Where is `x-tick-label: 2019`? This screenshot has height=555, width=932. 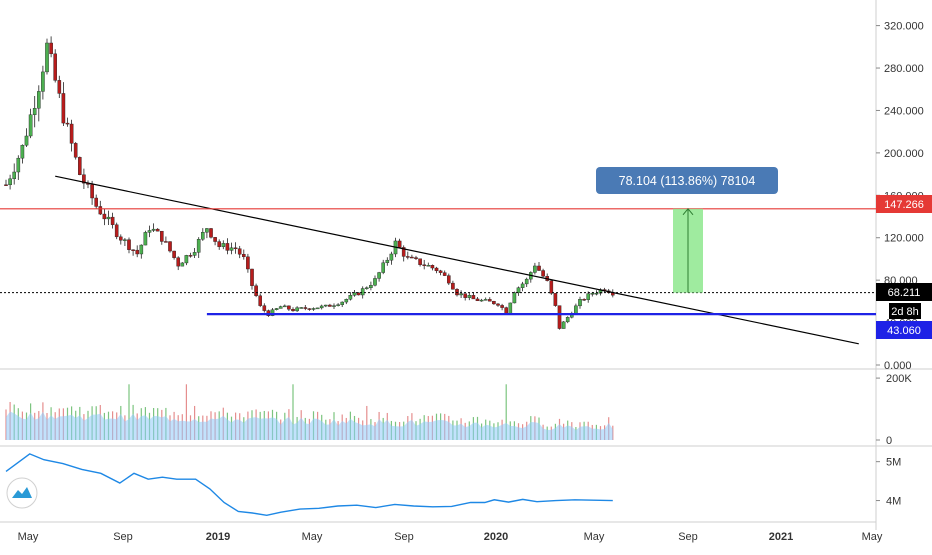
x-tick-label: 2019 is located at coordinates (218, 537).